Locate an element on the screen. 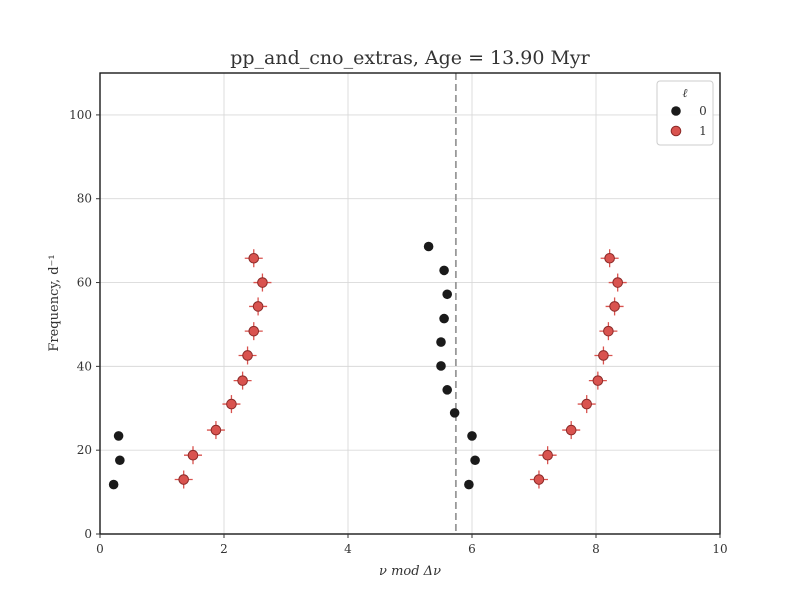 Image resolution: width=800 pixels, height=605 pixels. y-axis-label: Frequency, d⁻¹ is located at coordinates (54, 302).